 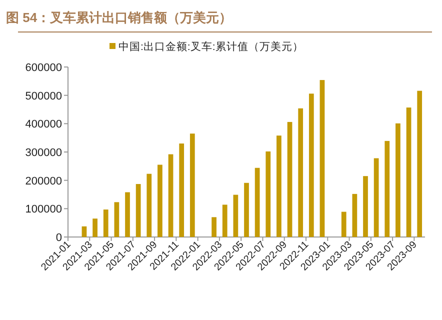 I want to click on y-tick-label: 300000, so click(x=43, y=153).